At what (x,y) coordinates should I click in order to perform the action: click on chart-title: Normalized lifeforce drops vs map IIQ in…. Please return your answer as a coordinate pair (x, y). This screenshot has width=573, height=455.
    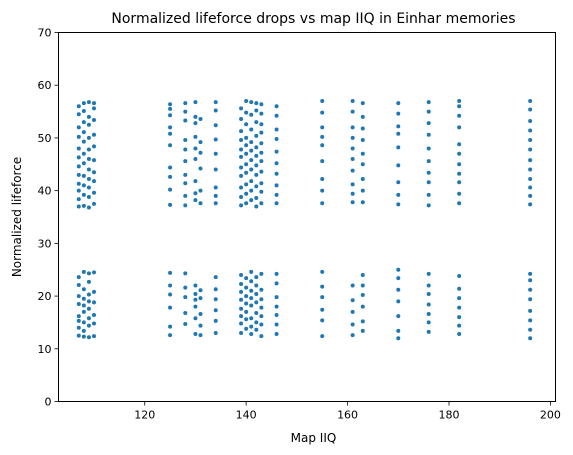
    Looking at the image, I should click on (313, 19).